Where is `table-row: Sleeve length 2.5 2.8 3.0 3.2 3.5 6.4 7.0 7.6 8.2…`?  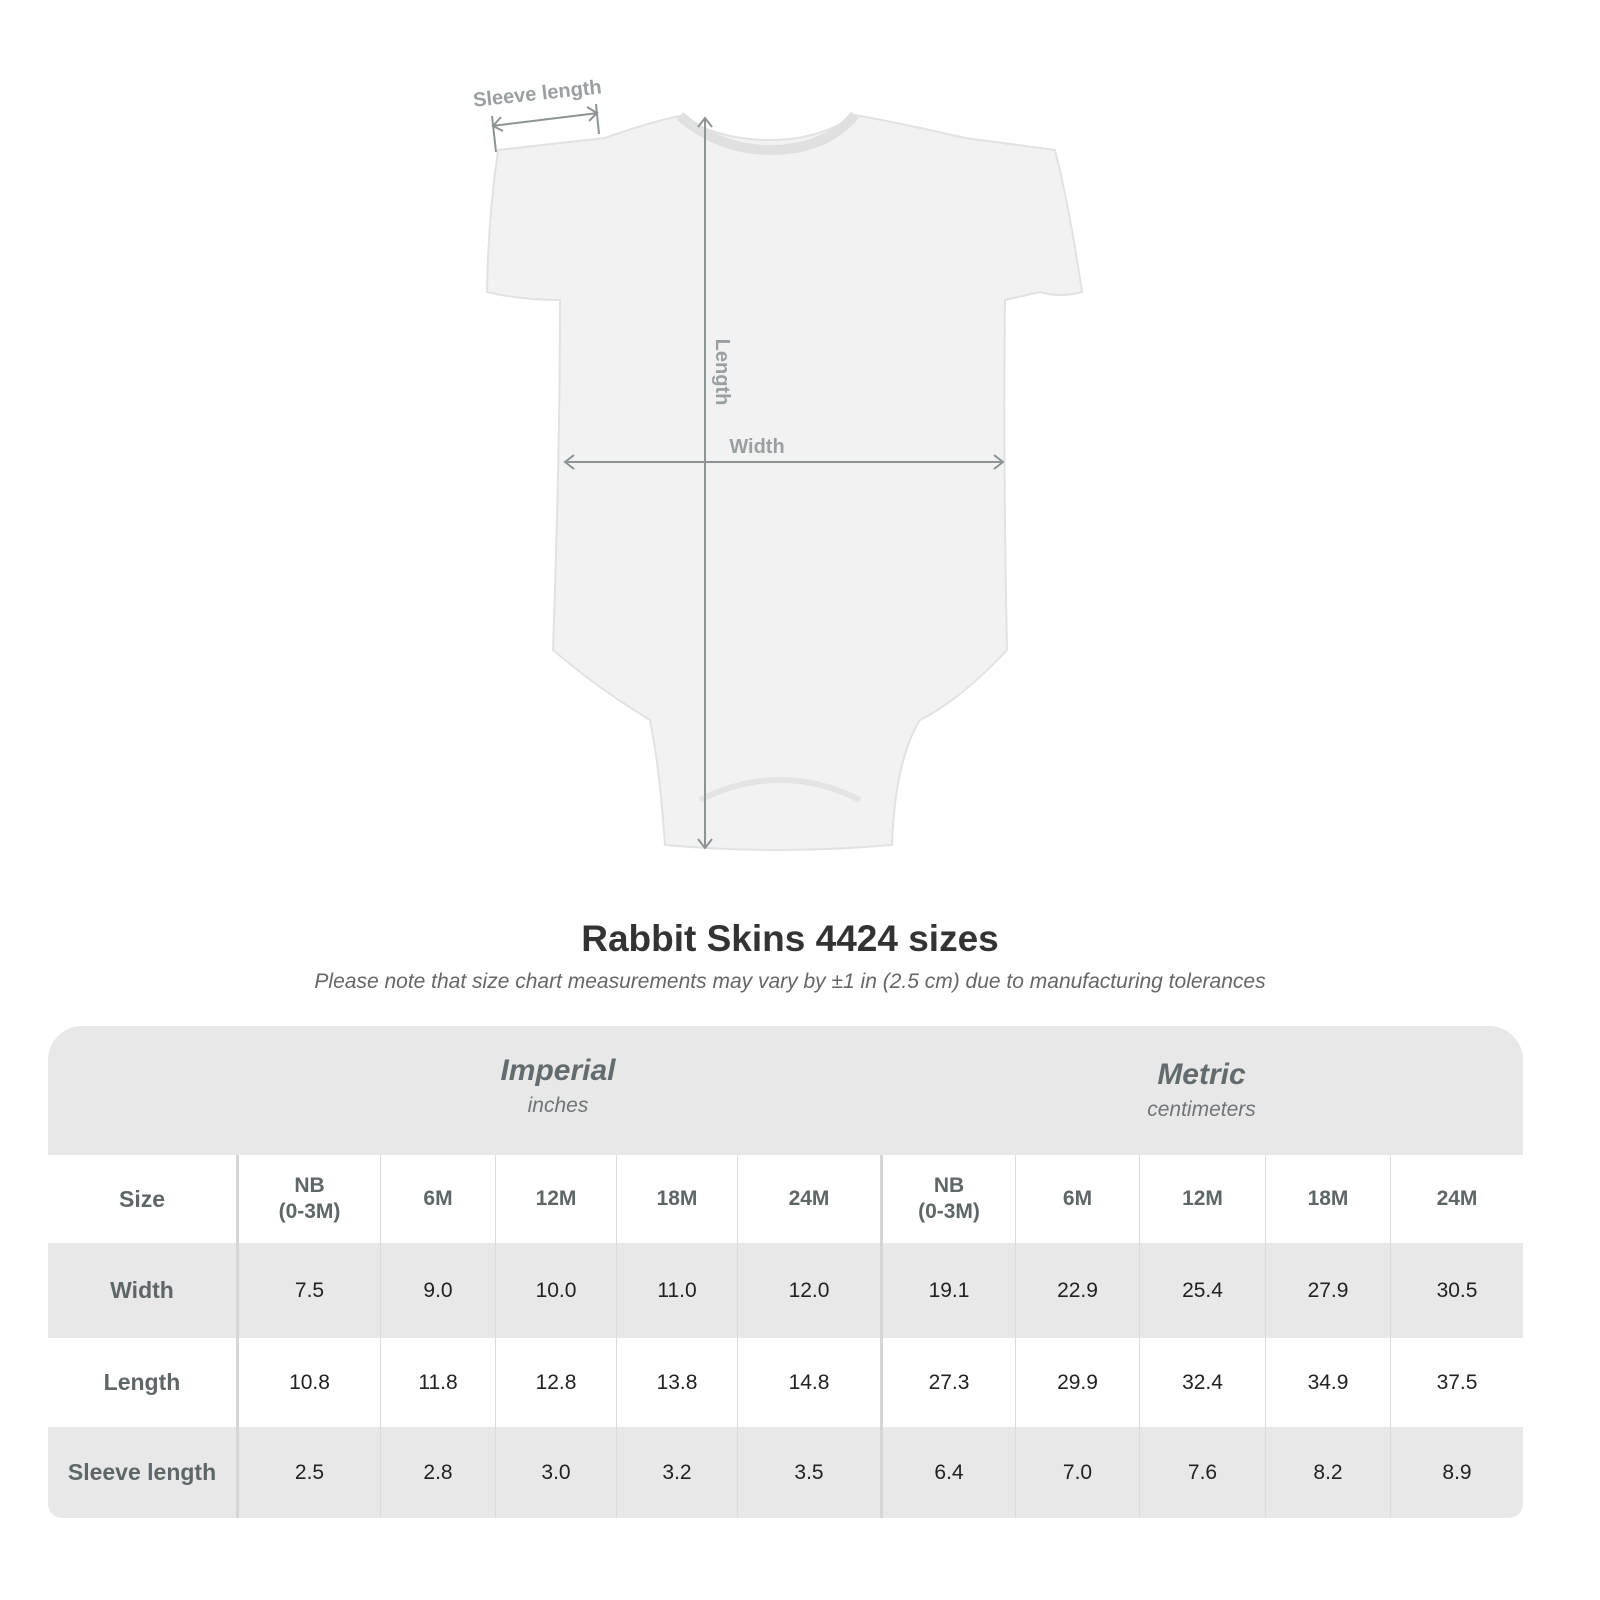
table-row: Sleeve length 2.5 2.8 3.0 3.2 3.5 6.4 7.0 7.6 8.2… is located at coordinates (785, 1472).